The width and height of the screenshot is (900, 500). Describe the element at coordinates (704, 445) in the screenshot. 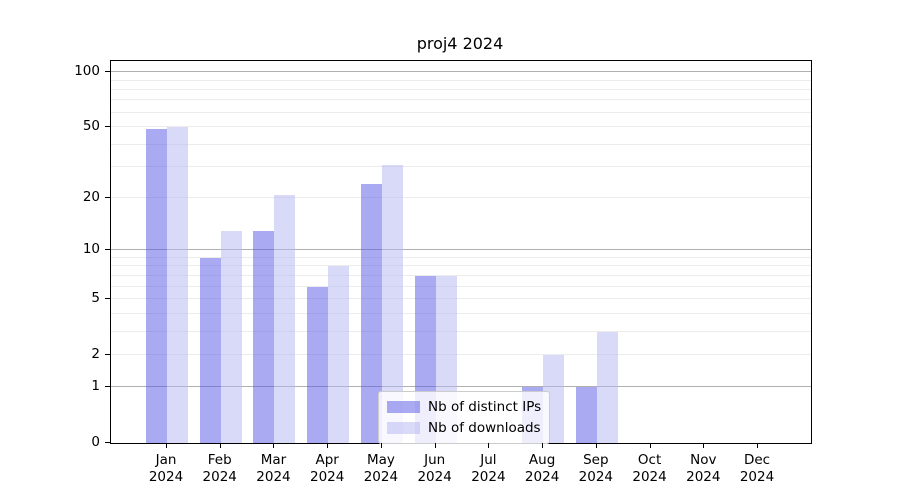

I see `x-tick-nov` at that location.